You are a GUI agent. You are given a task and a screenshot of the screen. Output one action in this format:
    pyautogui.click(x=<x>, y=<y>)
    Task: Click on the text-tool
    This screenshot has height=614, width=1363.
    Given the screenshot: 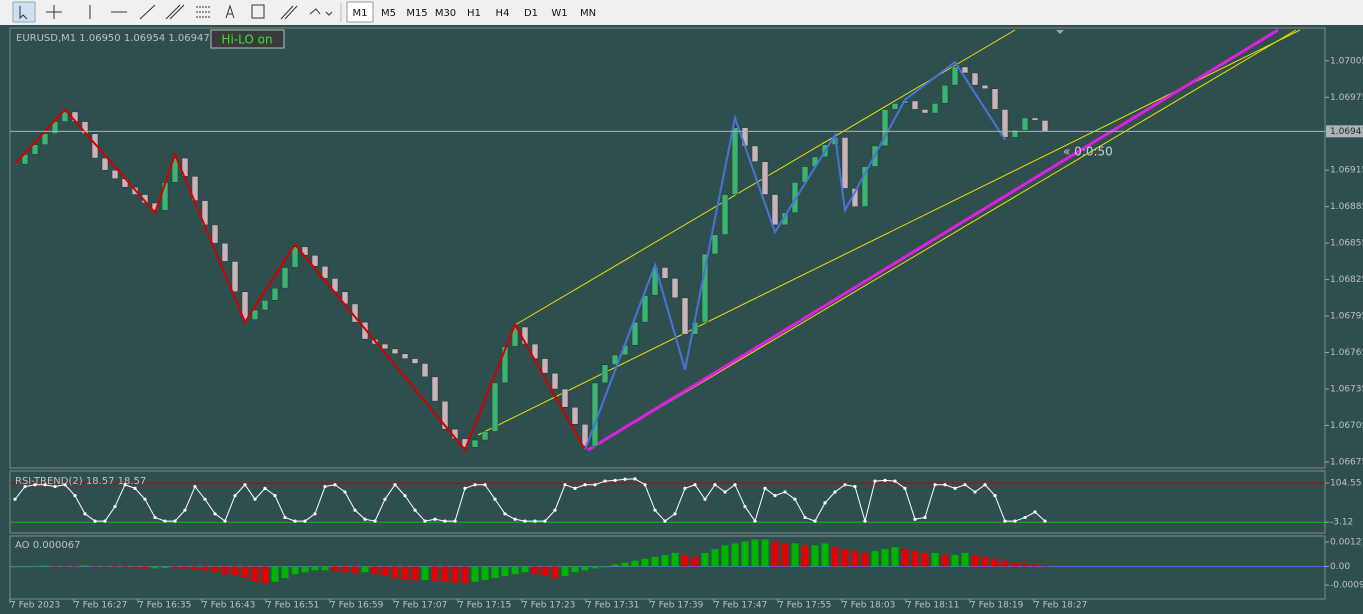 What is the action you would take?
    pyautogui.click(x=230, y=11)
    